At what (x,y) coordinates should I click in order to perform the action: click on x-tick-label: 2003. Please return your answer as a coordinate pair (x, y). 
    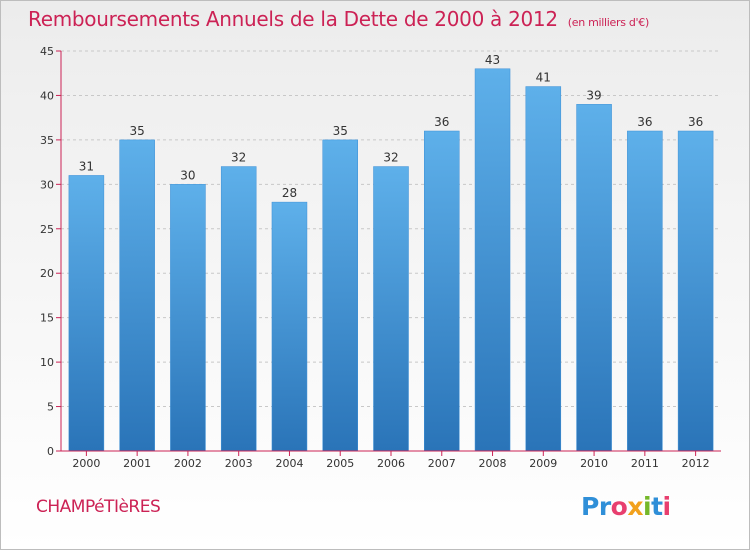
    Looking at the image, I should click on (239, 463).